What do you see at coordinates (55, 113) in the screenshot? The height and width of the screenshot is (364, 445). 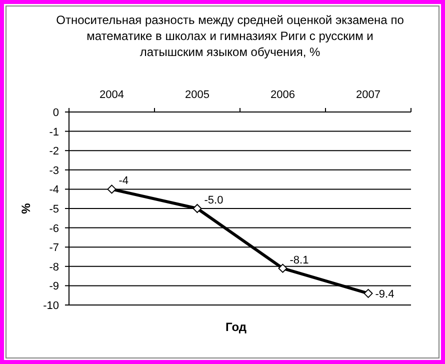 I see `y-tick-label: 0` at bounding box center [55, 113].